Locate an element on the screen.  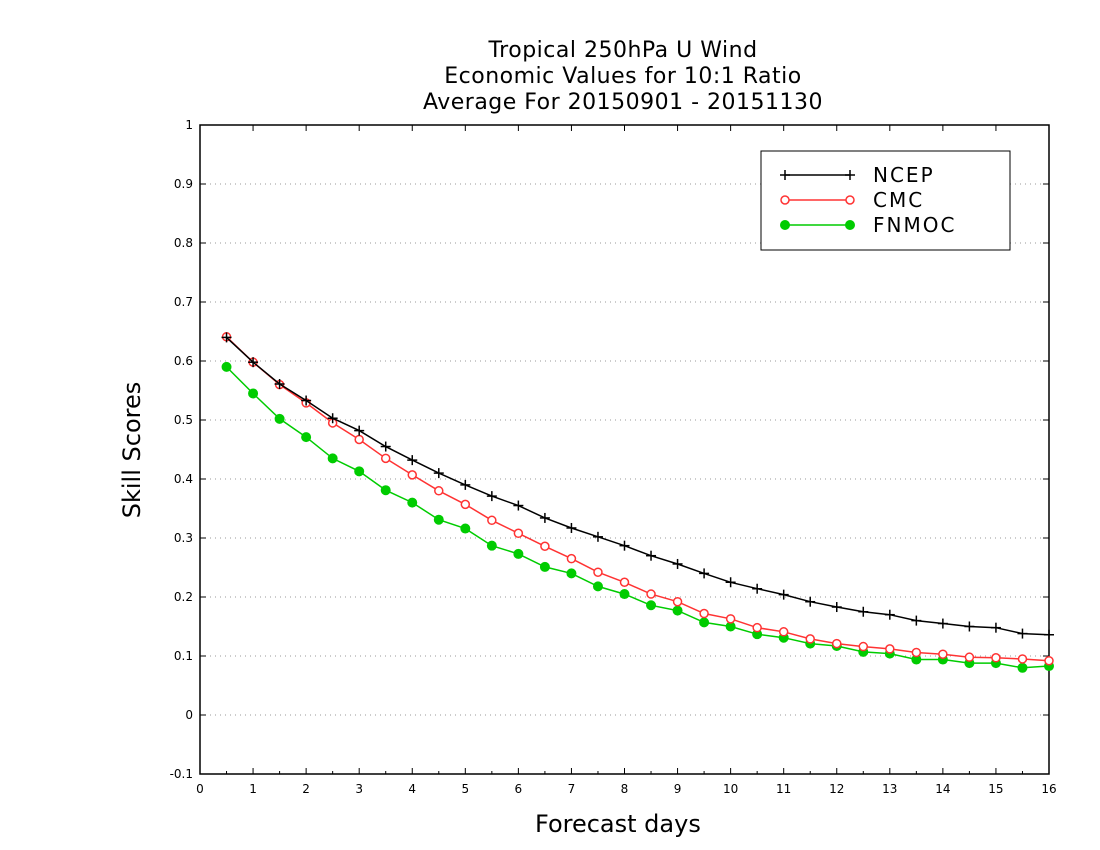
chart-title-line-2: Economic Values for 10:1 Ratio is located at coordinates (623, 76).